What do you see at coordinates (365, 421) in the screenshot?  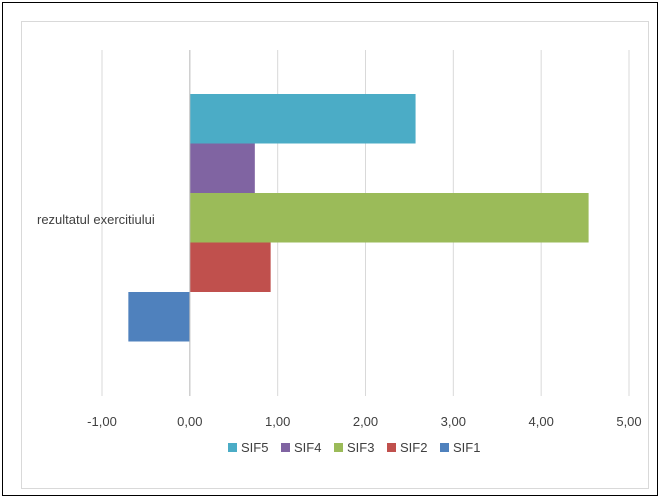 I see `x-tick-label: 2,00` at bounding box center [365, 421].